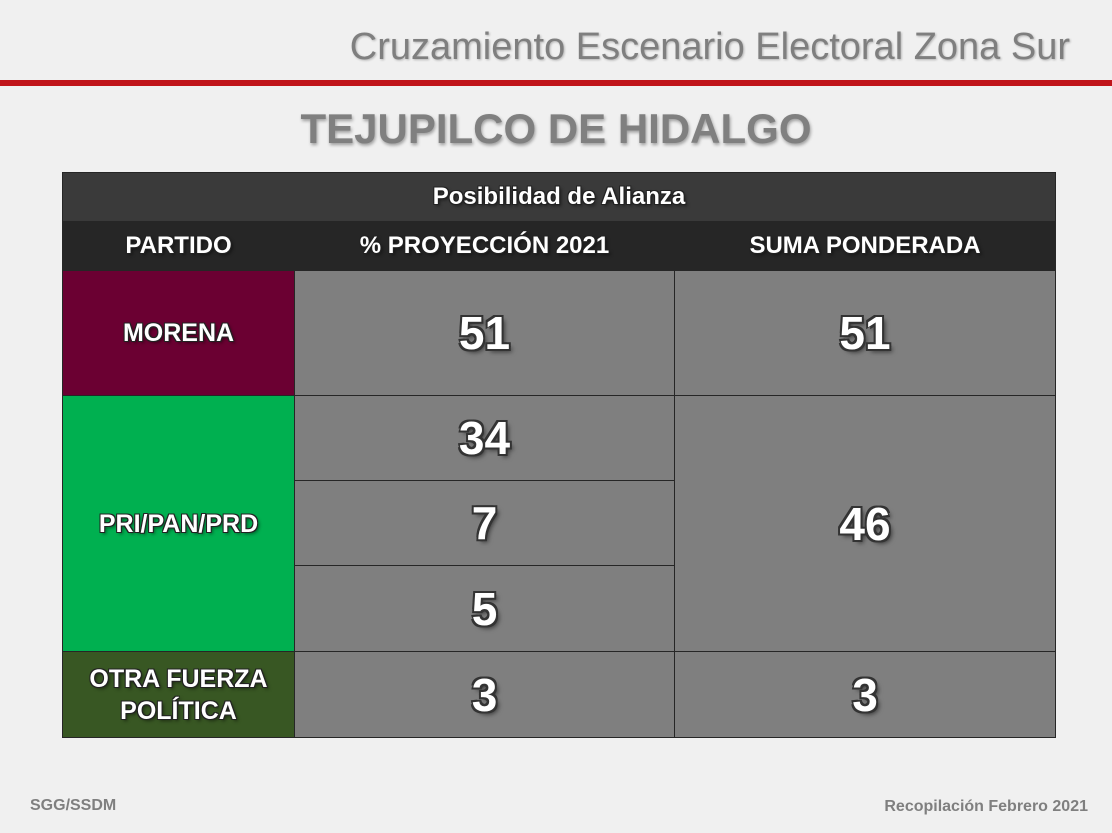  What do you see at coordinates (556, 128) in the screenshot?
I see `page-title: TEJUPILCO DE HIDALGO` at bounding box center [556, 128].